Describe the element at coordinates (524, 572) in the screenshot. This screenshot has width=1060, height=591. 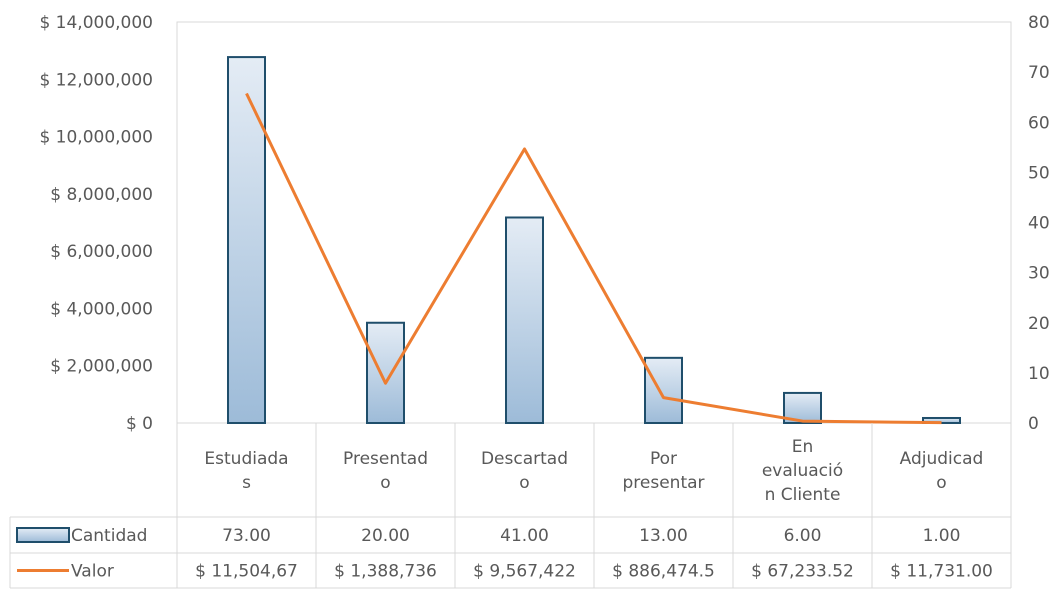
I see `table-cell-valor: $ 9,567,422` at that location.